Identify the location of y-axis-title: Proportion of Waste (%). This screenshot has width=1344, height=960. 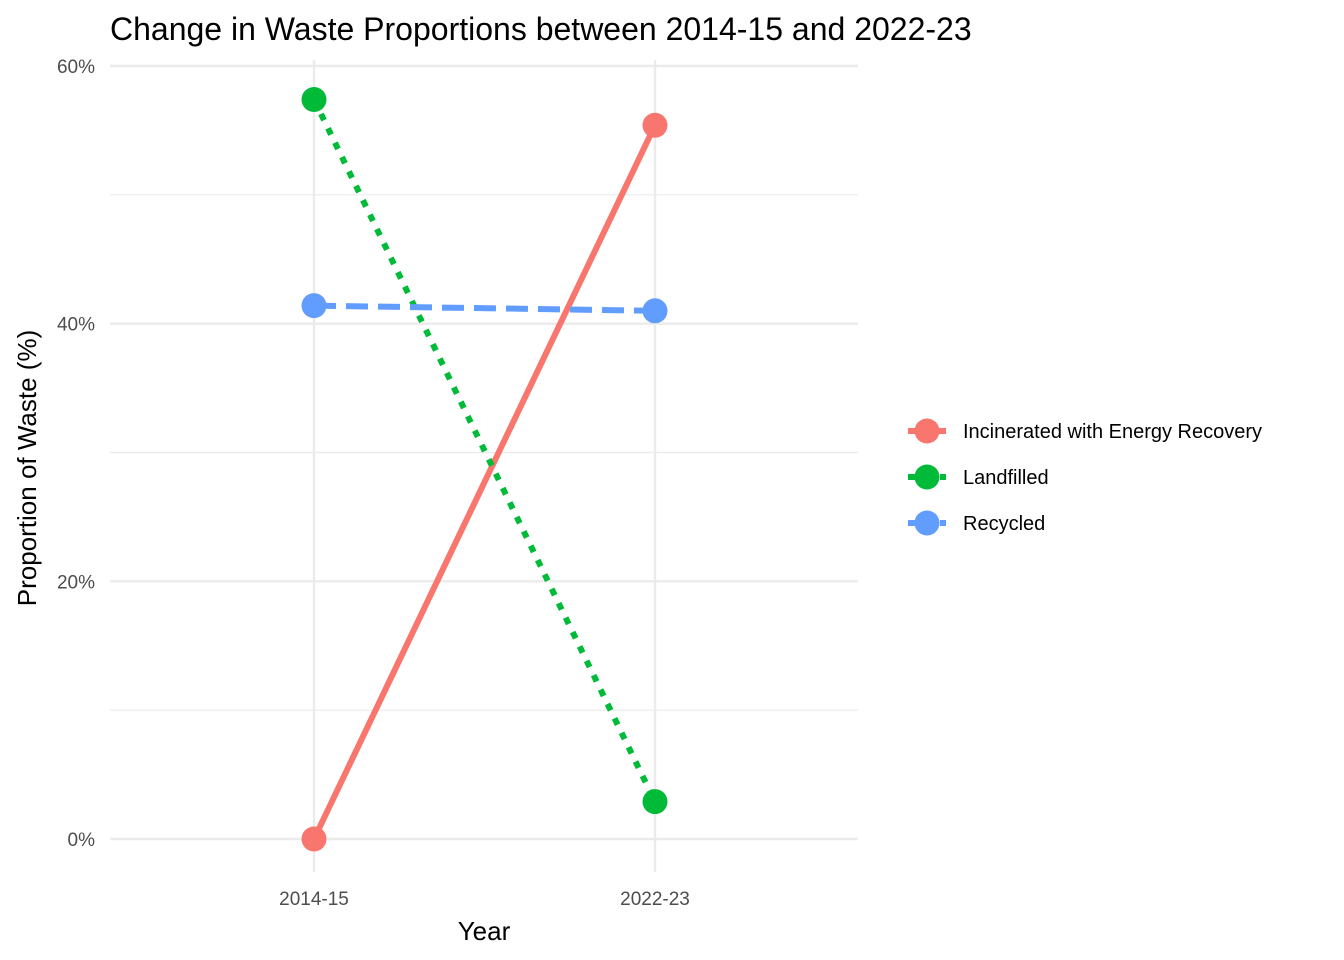
(27, 468).